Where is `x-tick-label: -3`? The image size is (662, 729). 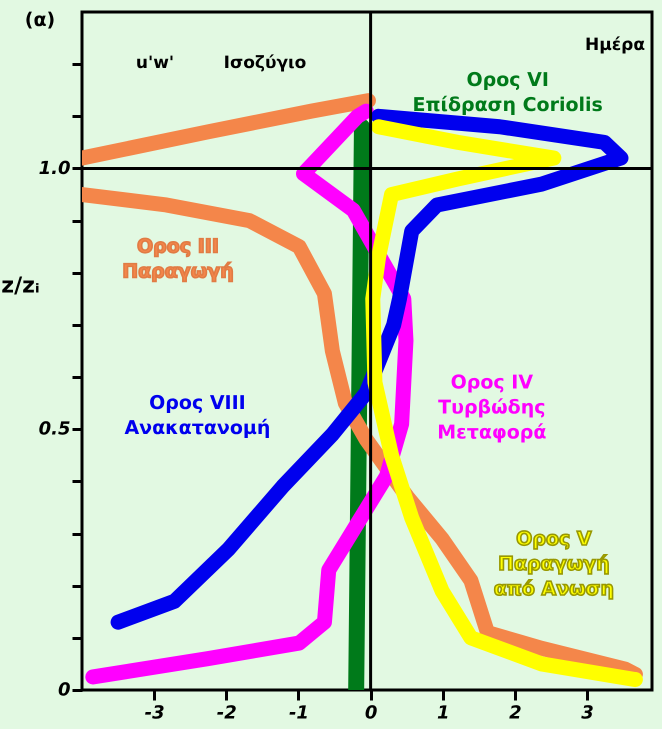 x-tick-label: -3 is located at coordinates (154, 713).